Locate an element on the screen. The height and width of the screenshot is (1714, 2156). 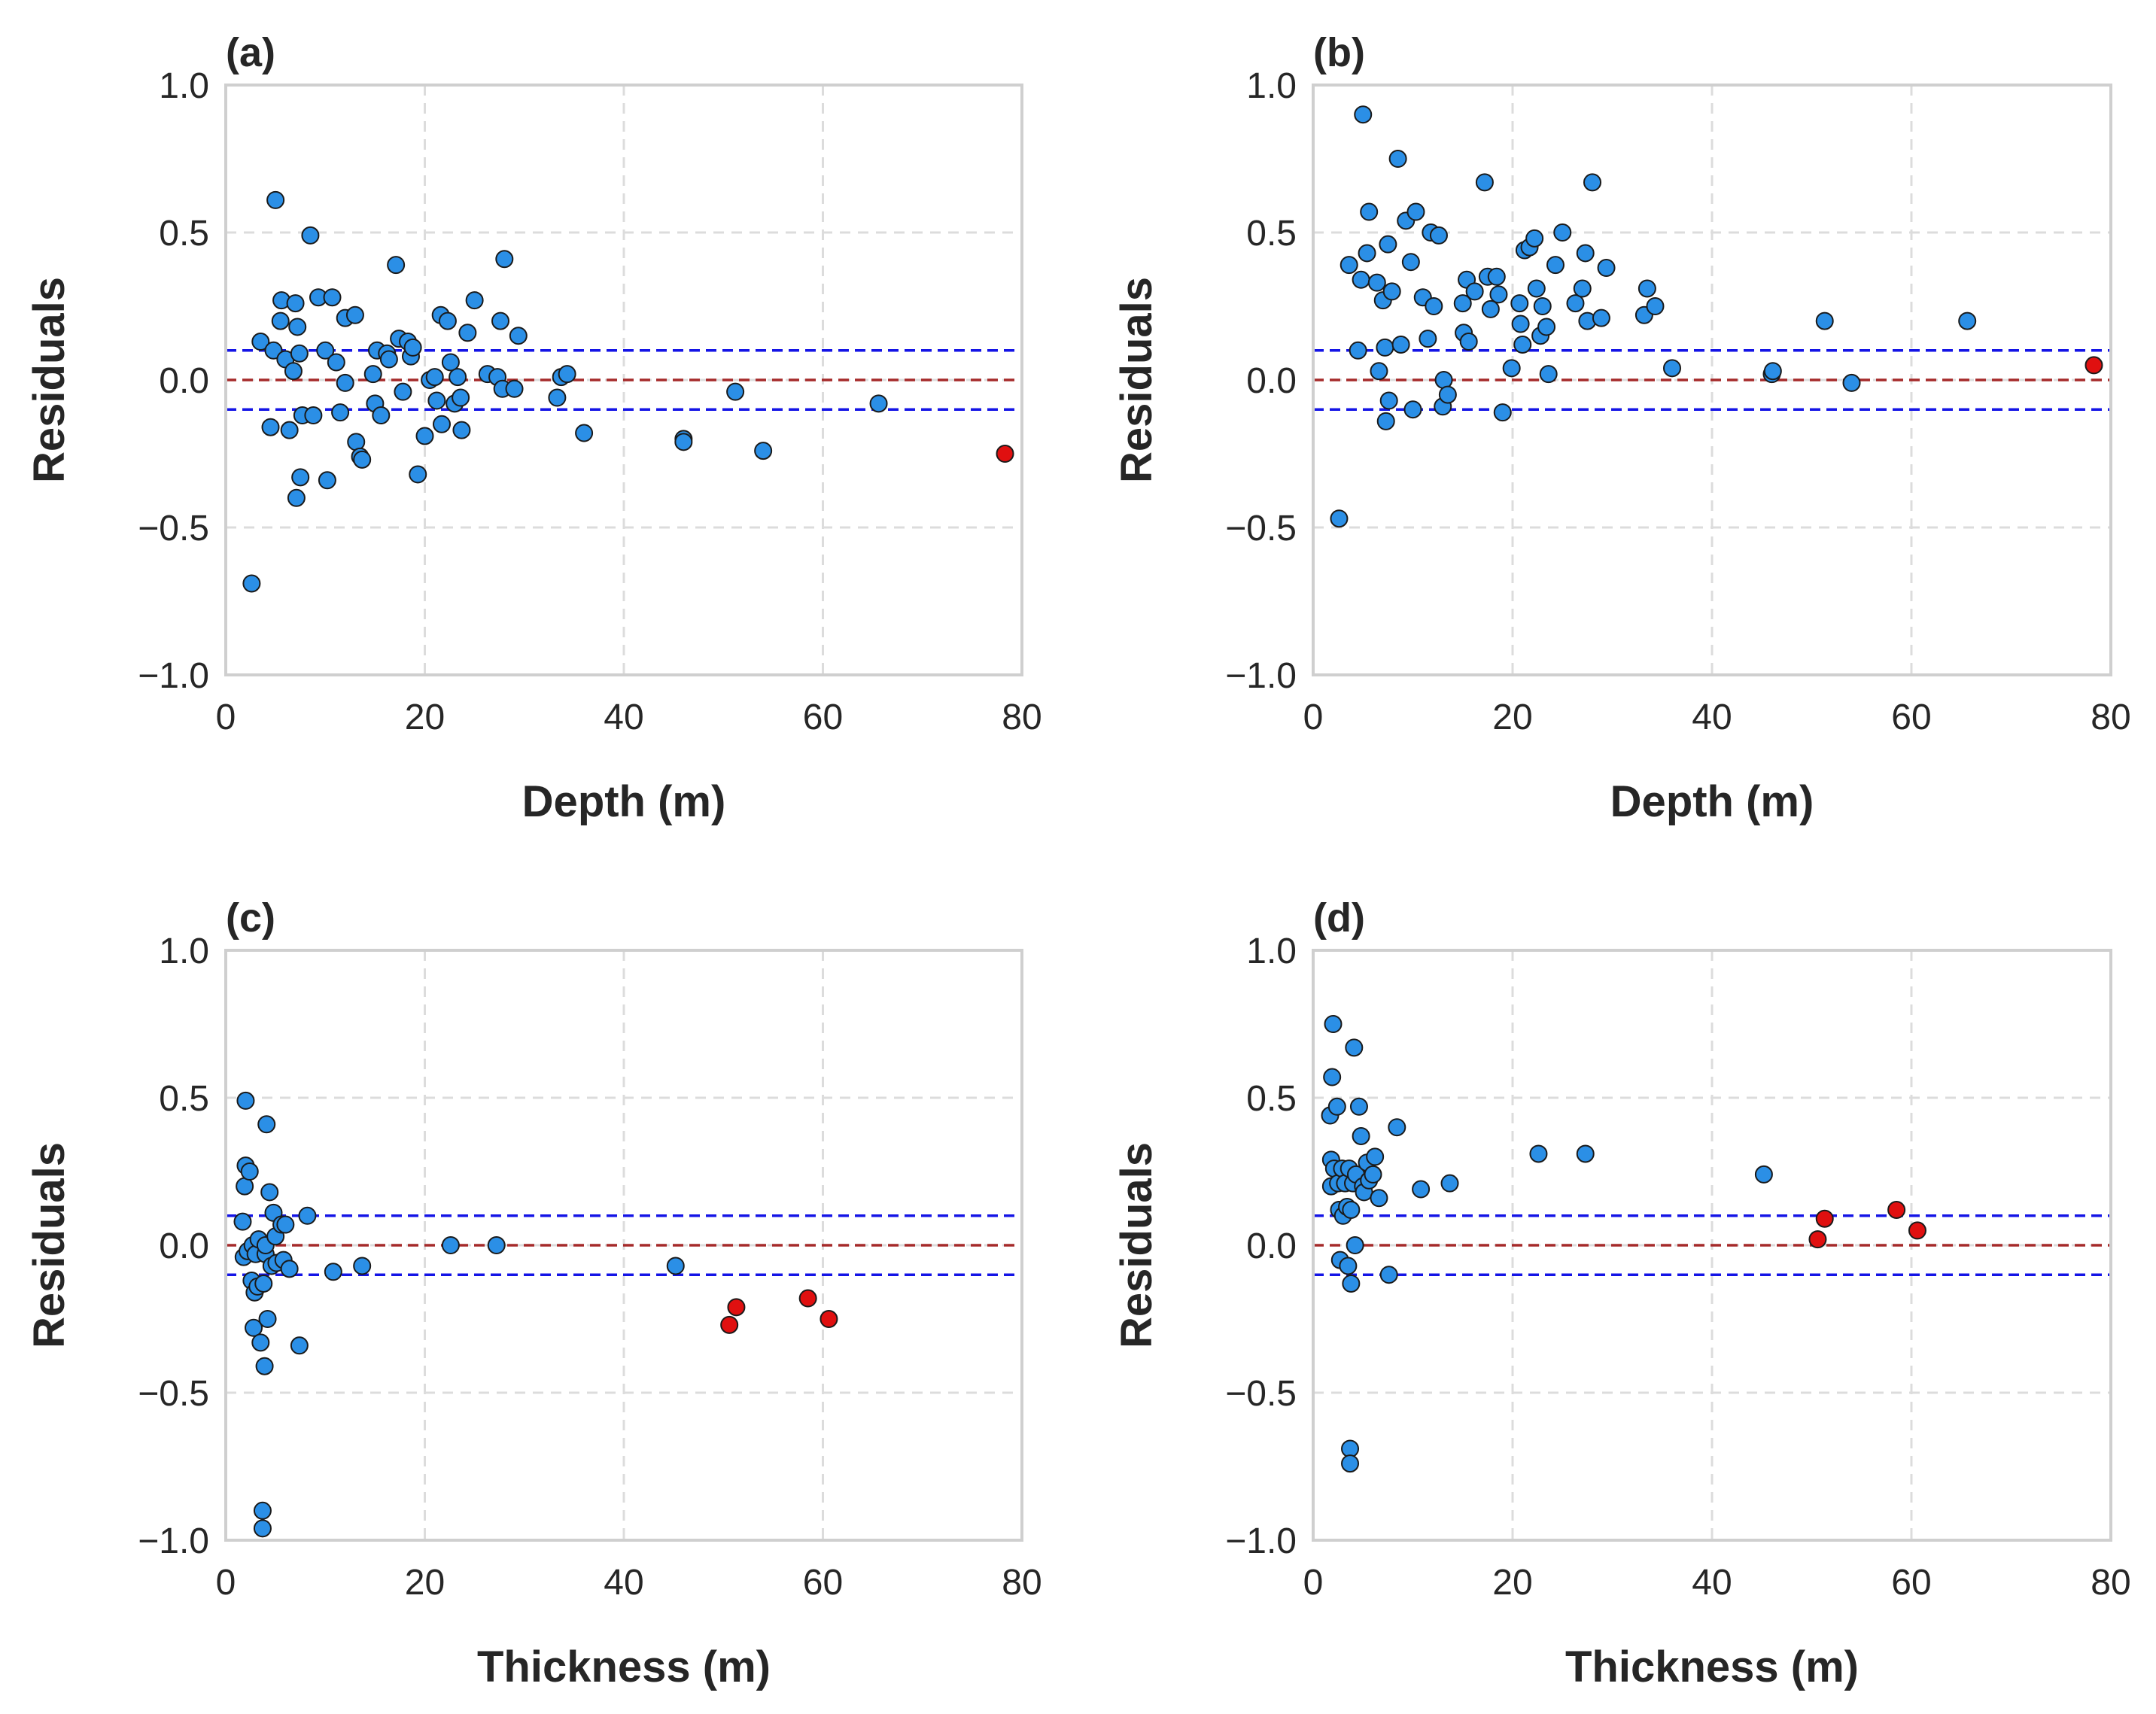
x-tick-label: 0 is located at coordinates (226, 717).